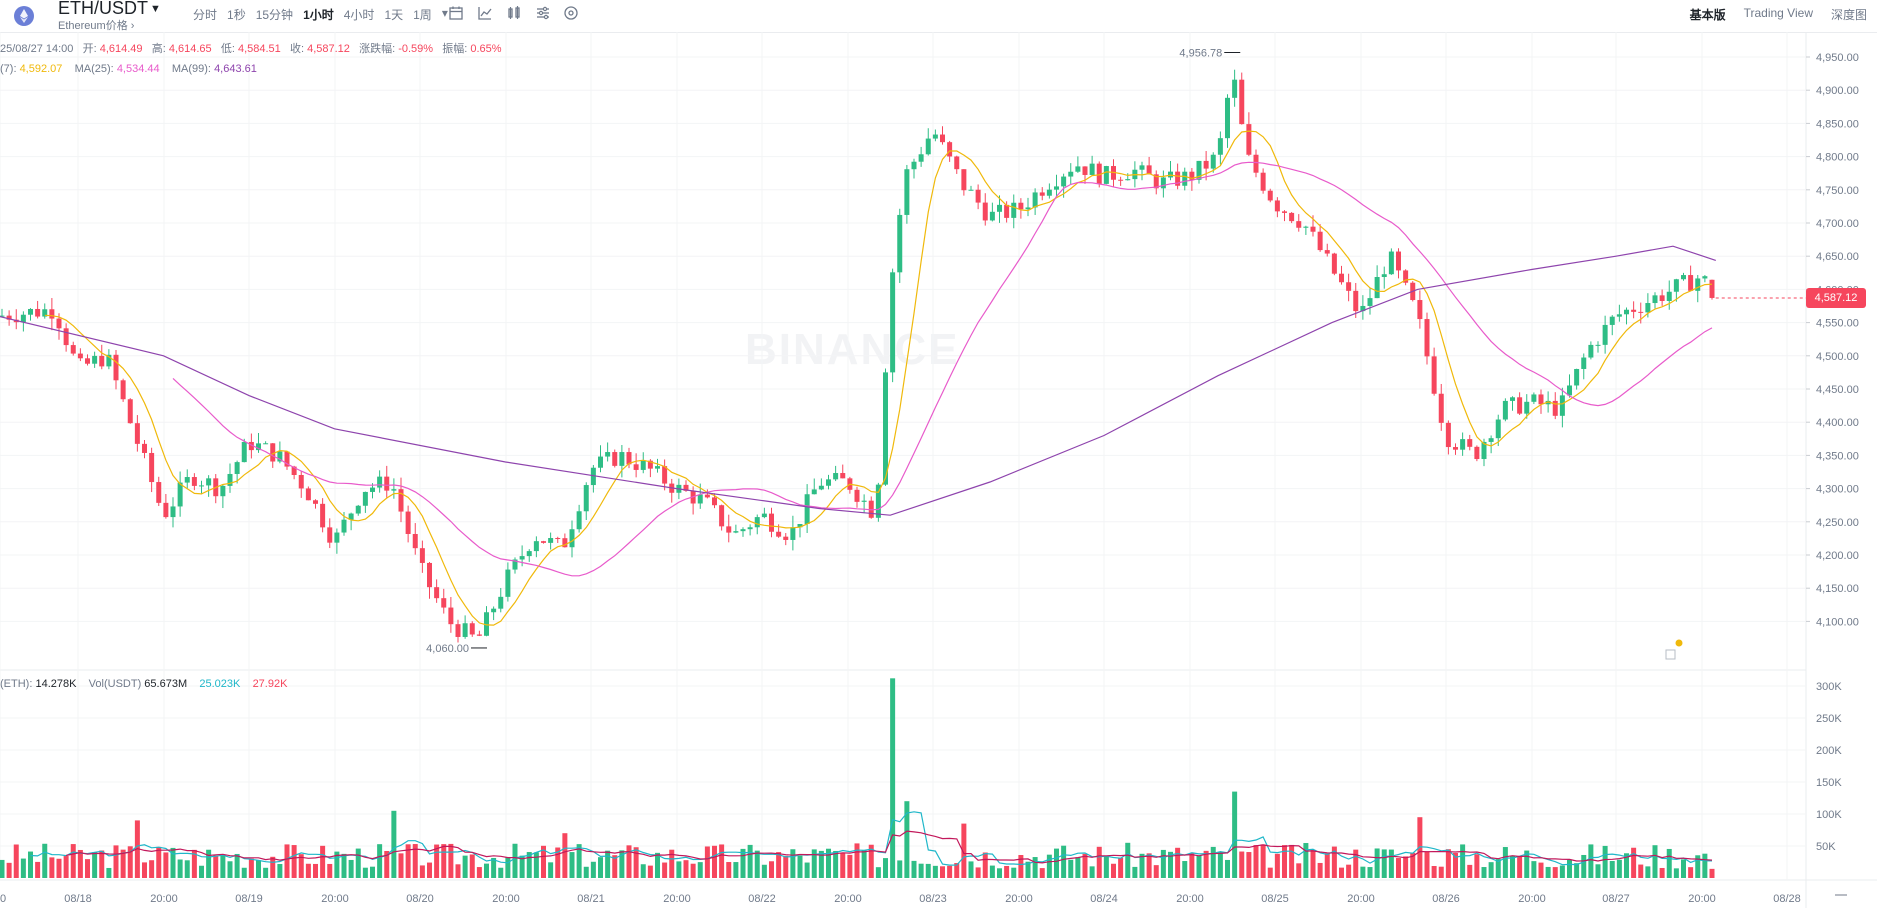 The image size is (1877, 908). What do you see at coordinates (1848, 15) in the screenshot?
I see `mode-tab-depth: 深度图` at bounding box center [1848, 15].